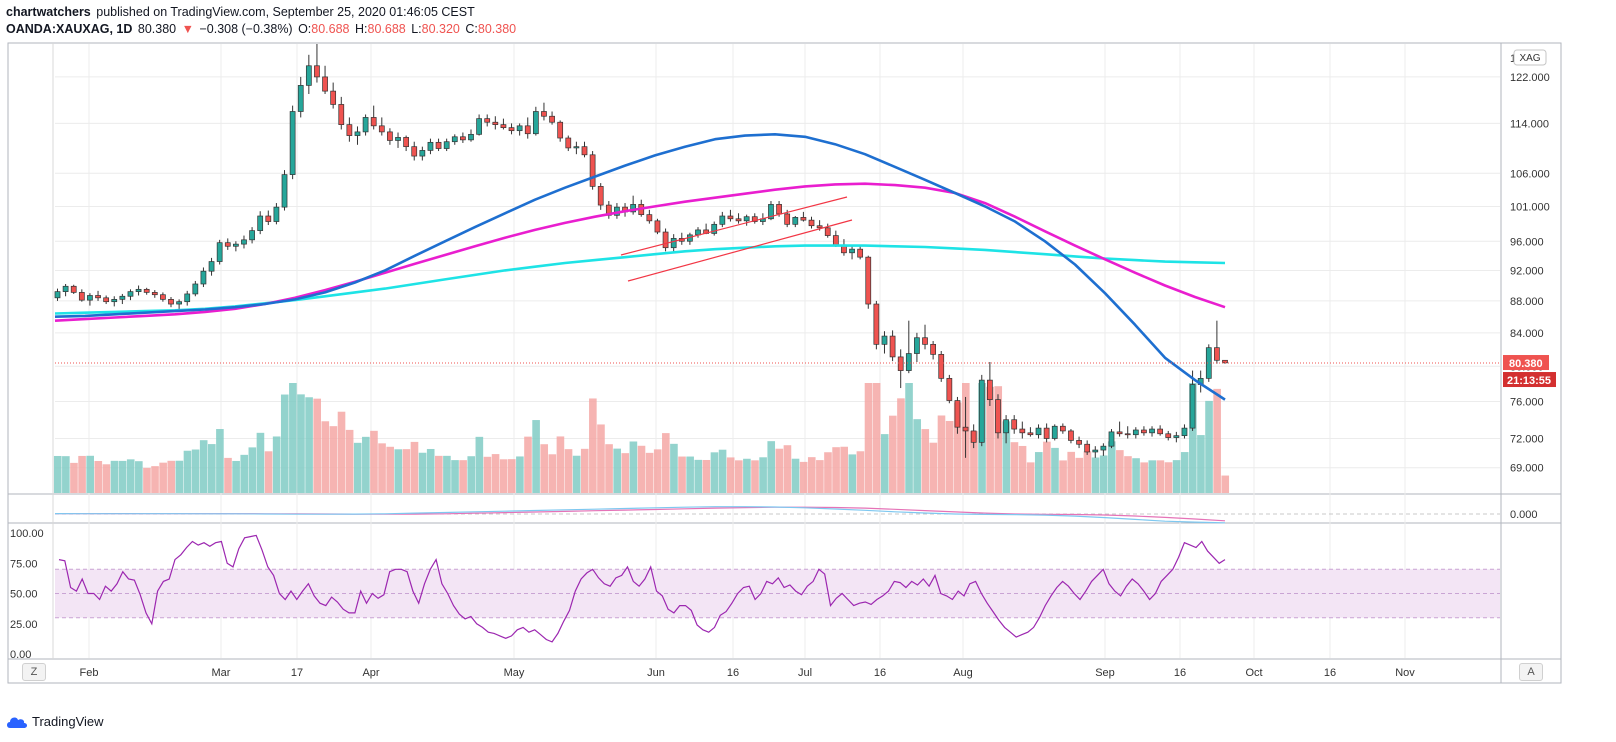  I want to click on time-tick-label: Aug, so click(963, 673).